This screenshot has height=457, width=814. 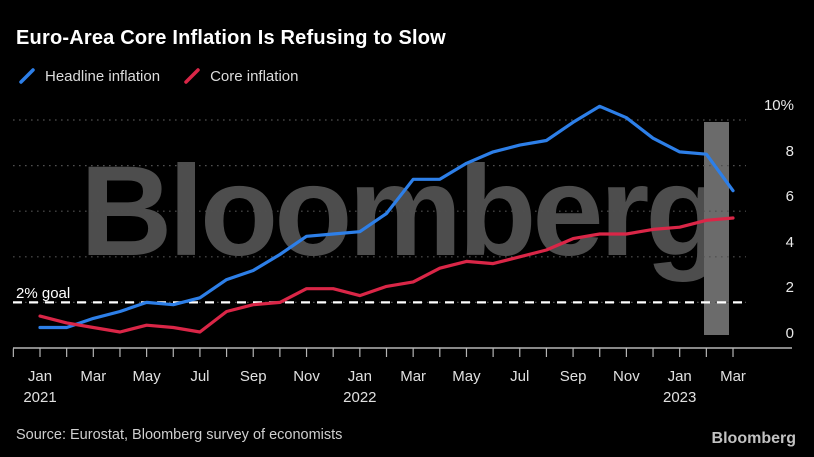 What do you see at coordinates (753, 438) in the screenshot?
I see `bloomberg-logo: Bloomberg` at bounding box center [753, 438].